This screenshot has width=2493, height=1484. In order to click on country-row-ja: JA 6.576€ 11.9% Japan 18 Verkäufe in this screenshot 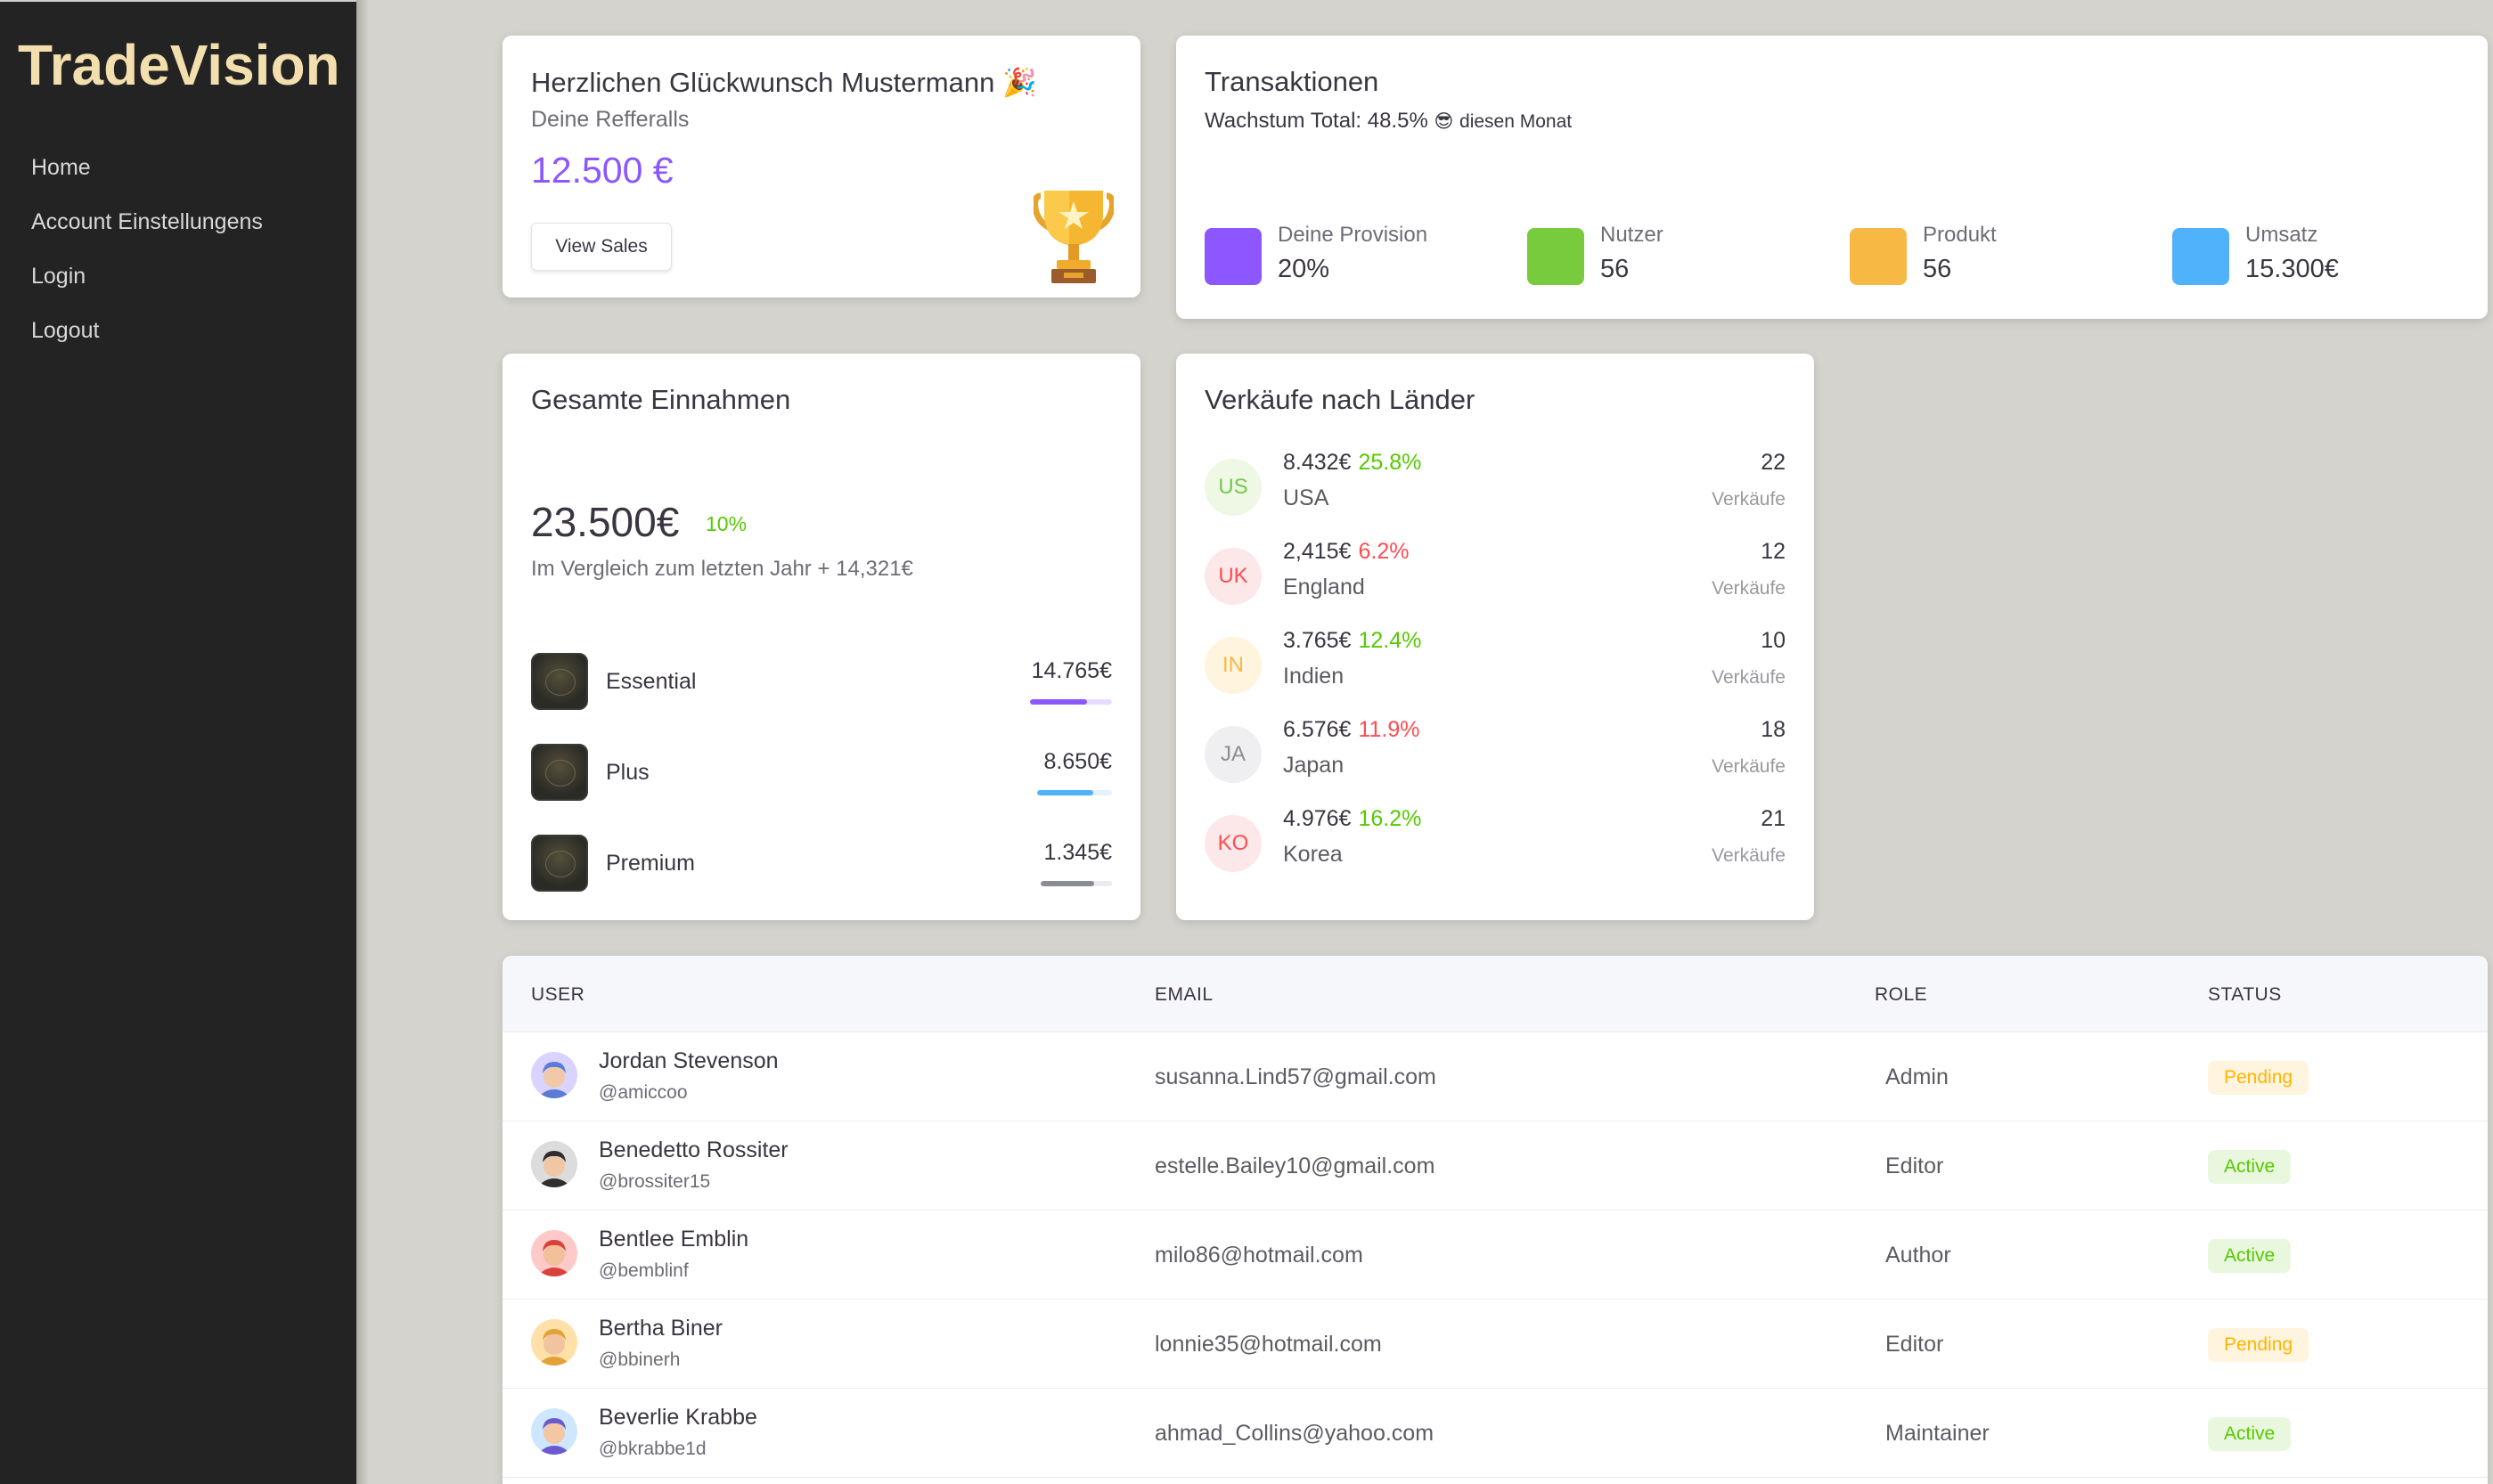, I will do `click(1495, 753)`.